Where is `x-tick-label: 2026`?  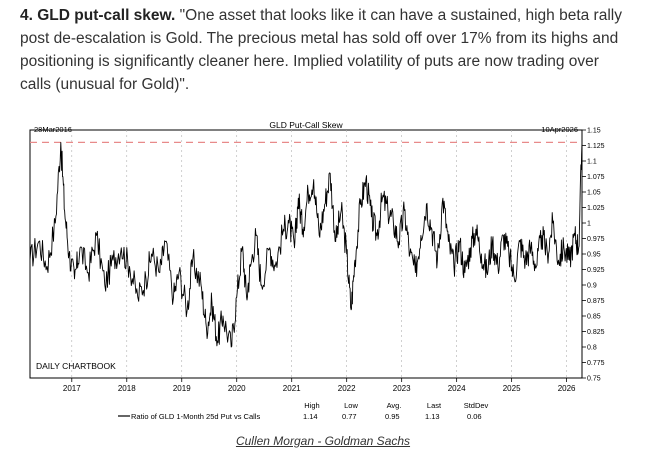
x-tick-label: 2026 is located at coordinates (567, 388).